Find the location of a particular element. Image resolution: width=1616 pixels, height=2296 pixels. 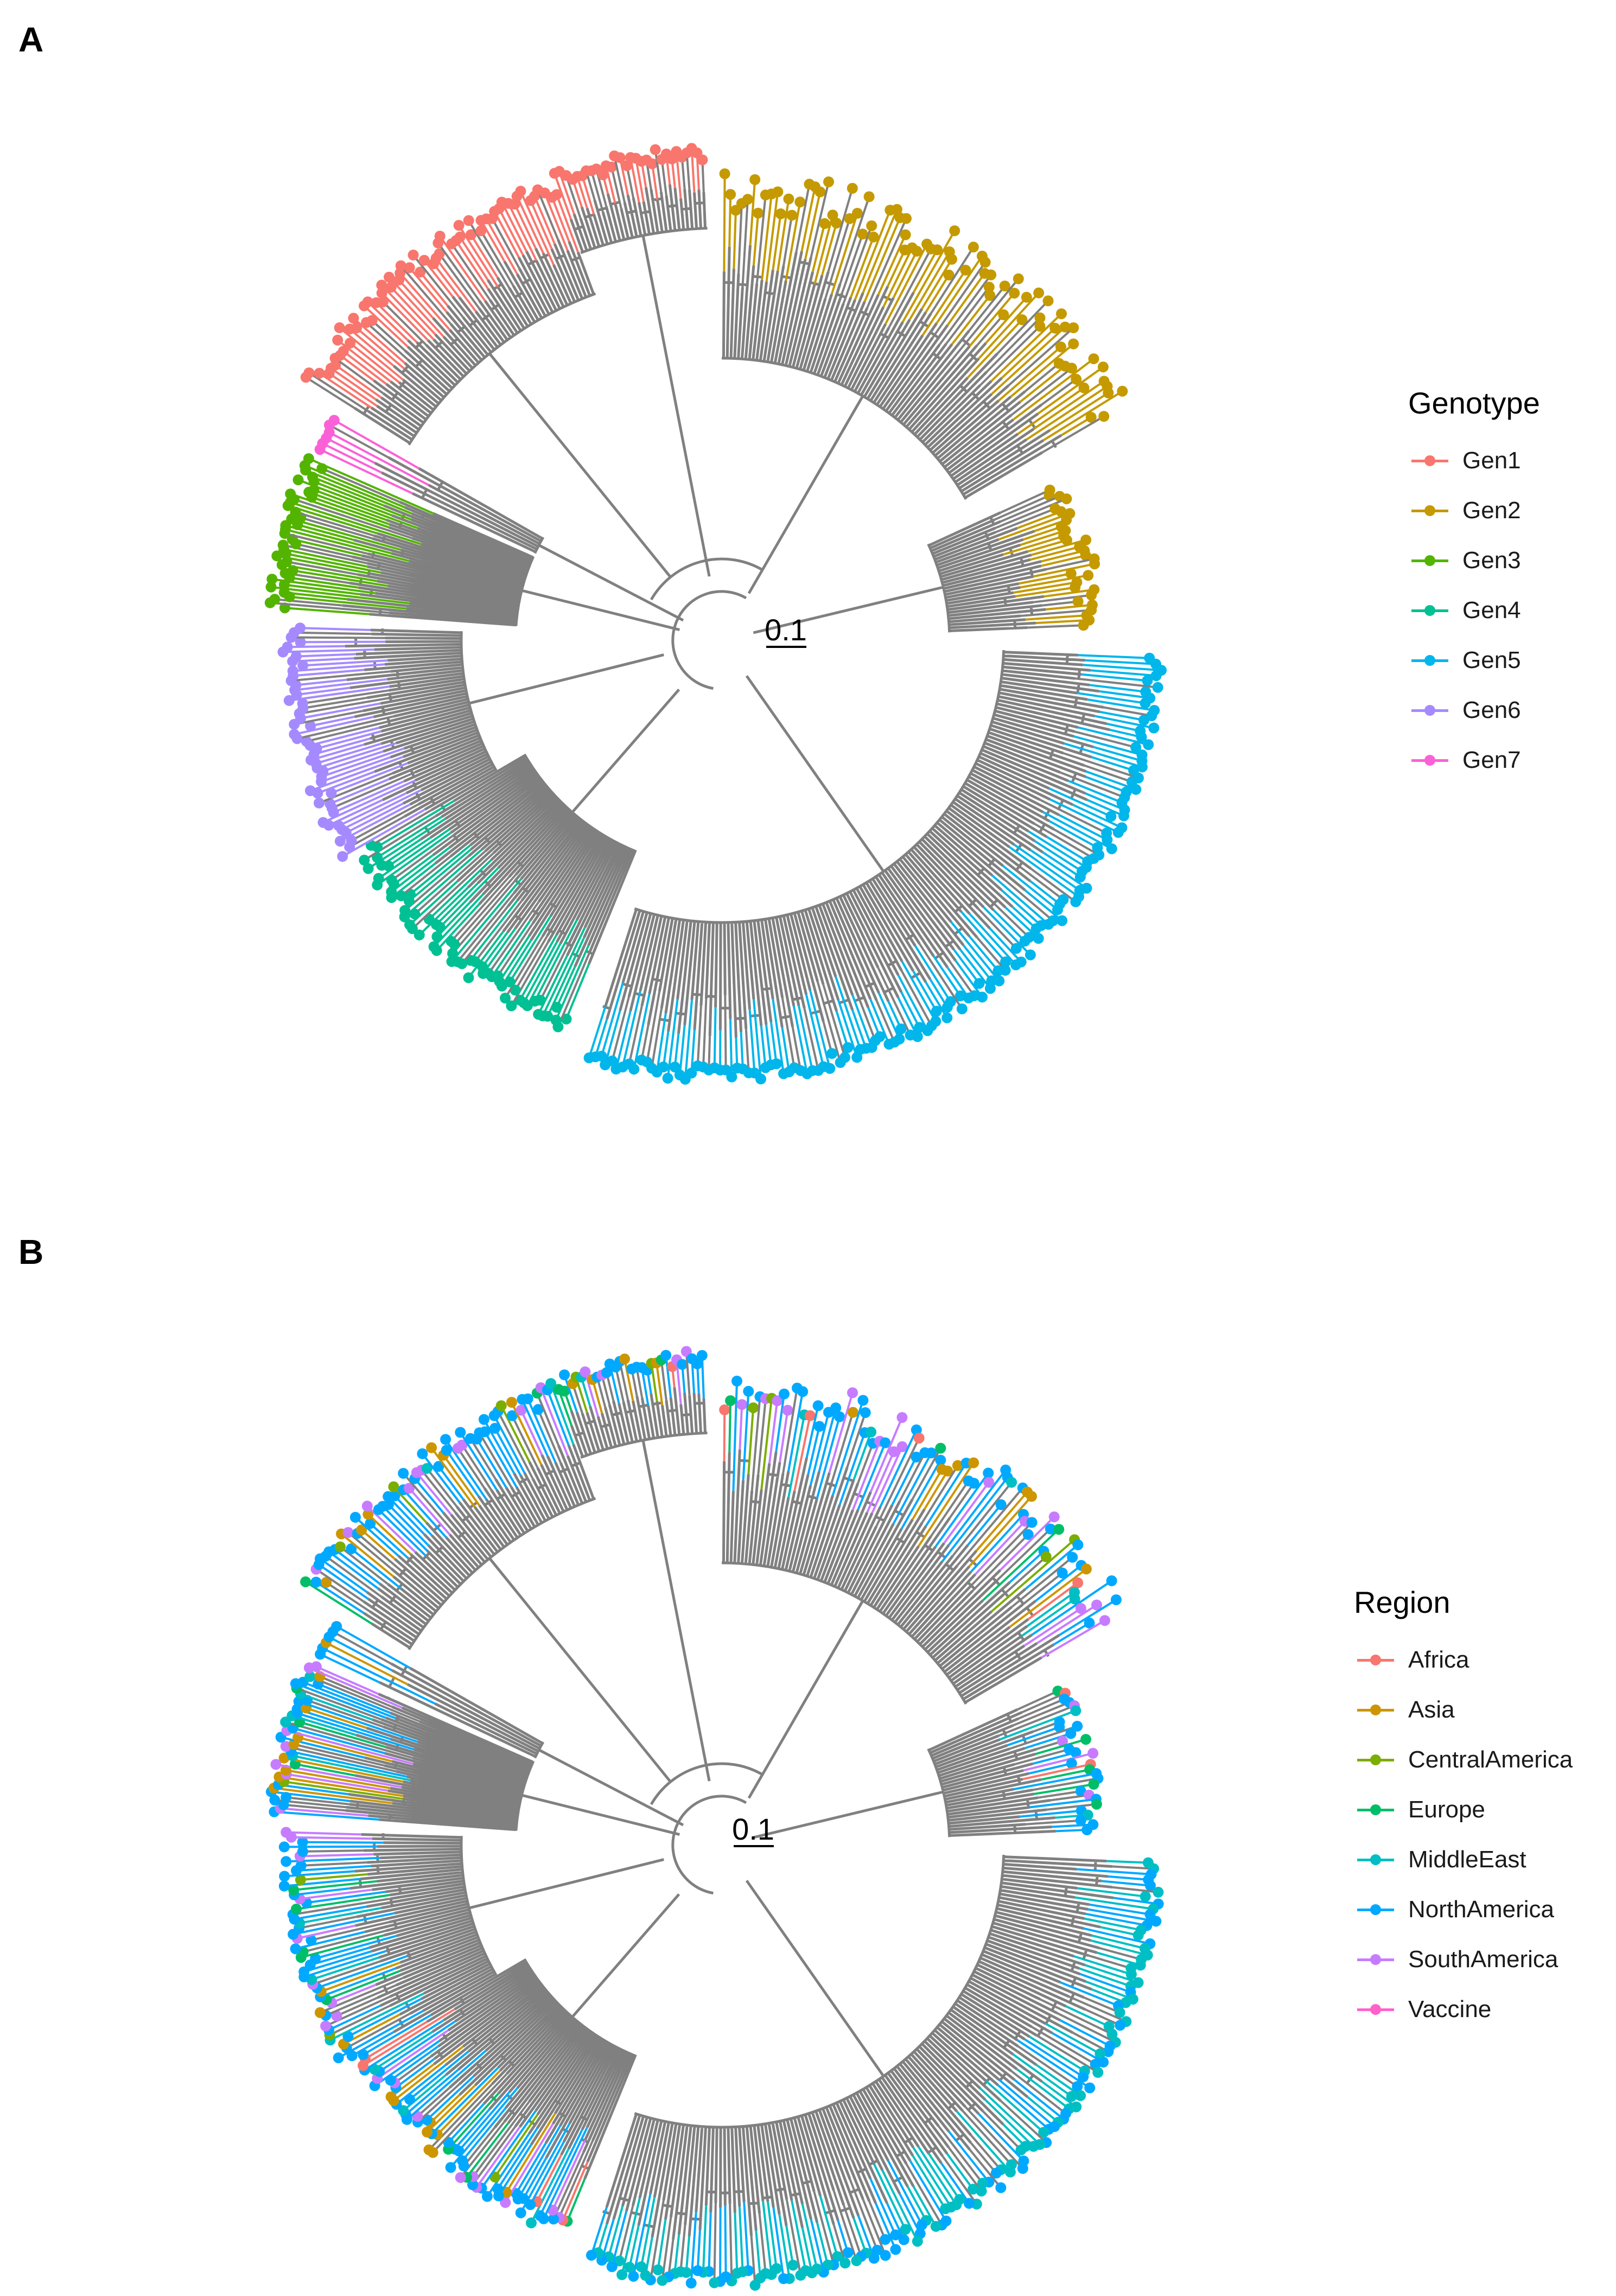

legend-label: Europe is located at coordinates (1446, 1809).